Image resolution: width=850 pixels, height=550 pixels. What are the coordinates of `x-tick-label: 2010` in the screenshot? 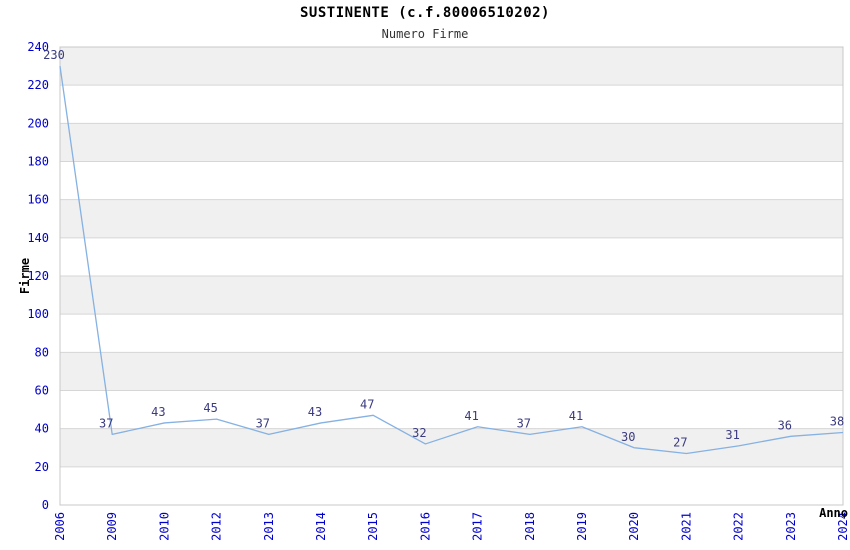 It's located at (164, 526).